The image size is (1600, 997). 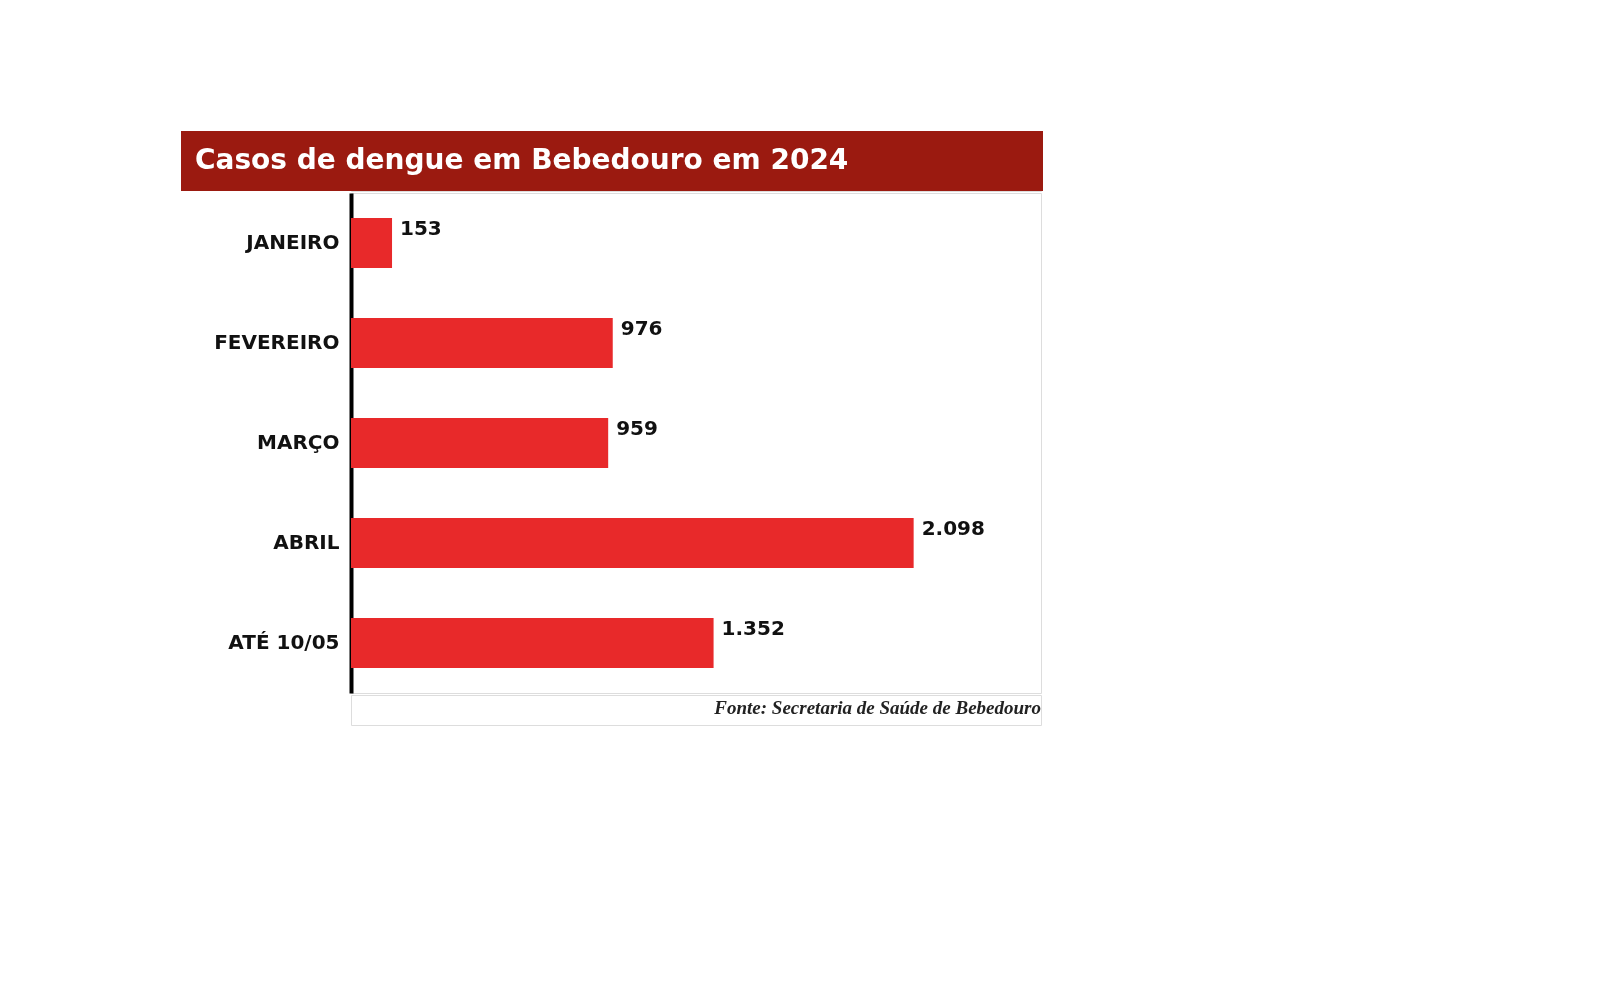 I want to click on y-tick-label: JANEIRO, so click(x=292, y=242).